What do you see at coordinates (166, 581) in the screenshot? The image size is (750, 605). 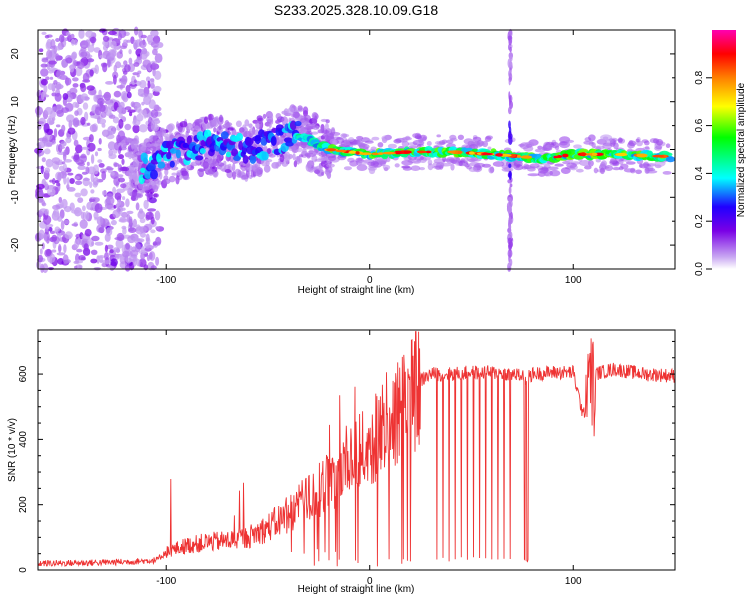 I see `x-tick-label: -100` at bounding box center [166, 581].